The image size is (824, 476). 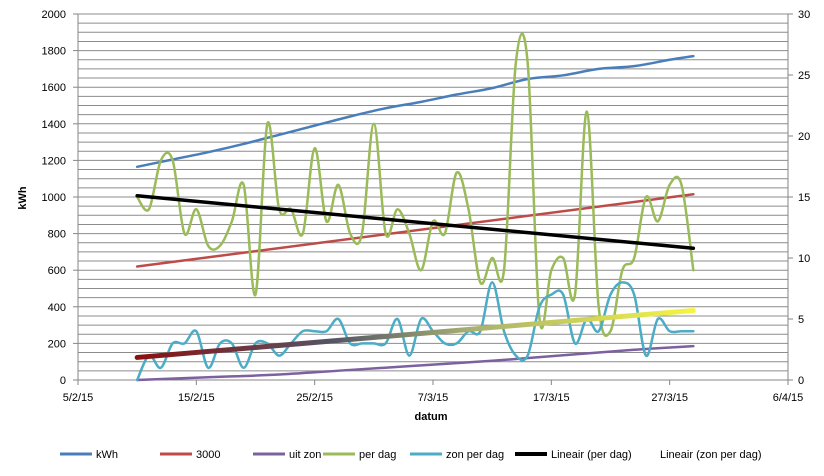 I want to click on series-line-lineair-zon-per-dag, so click(x=415, y=333).